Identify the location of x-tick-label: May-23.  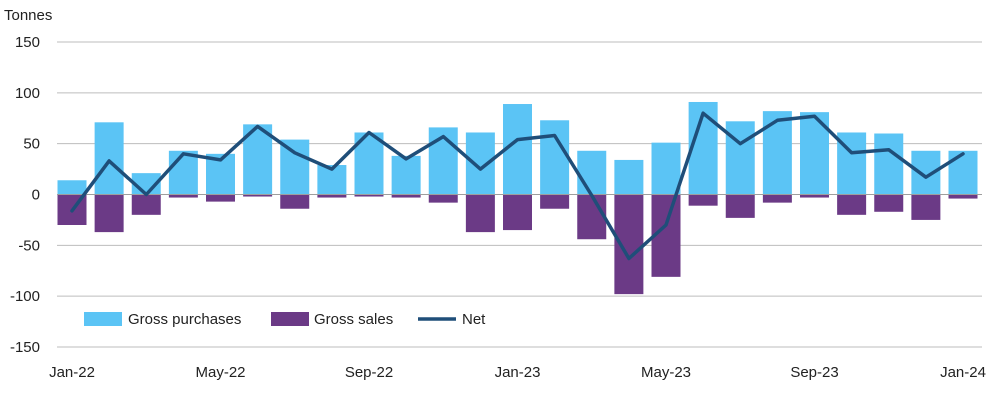
(666, 372).